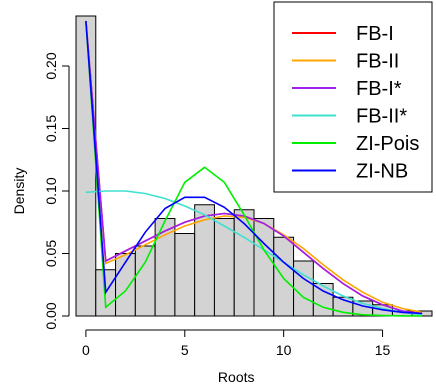 This screenshot has height=387, width=436. Describe the element at coordinates (185, 350) in the screenshot. I see `x-tick-label: 5` at that location.